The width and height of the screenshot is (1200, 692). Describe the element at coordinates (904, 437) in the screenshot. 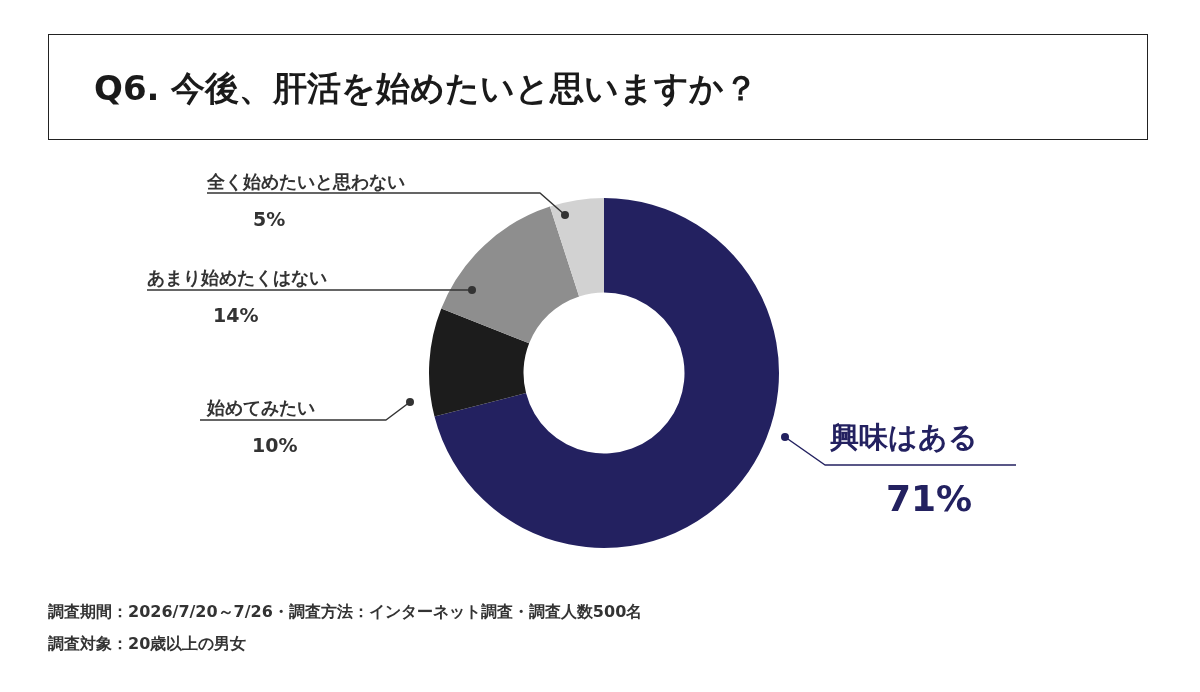

I see `legend-label: 興味はある` at that location.